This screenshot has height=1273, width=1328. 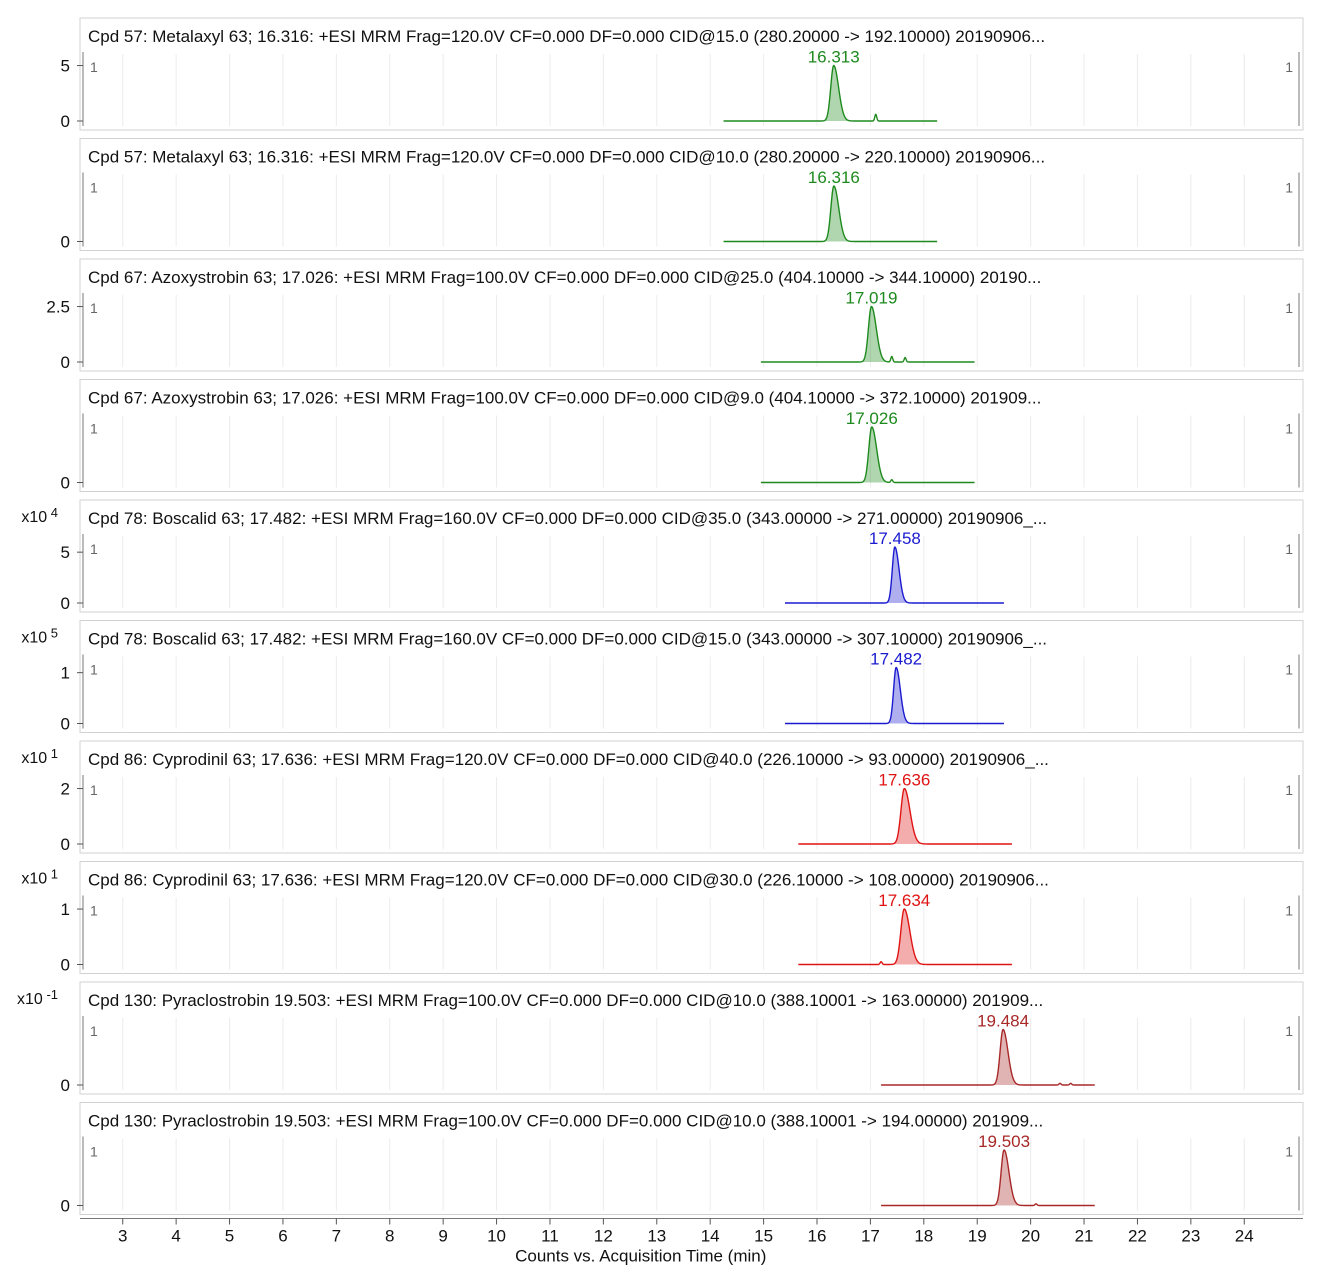 I want to click on x-tick-label: 10, so click(x=496, y=1236).